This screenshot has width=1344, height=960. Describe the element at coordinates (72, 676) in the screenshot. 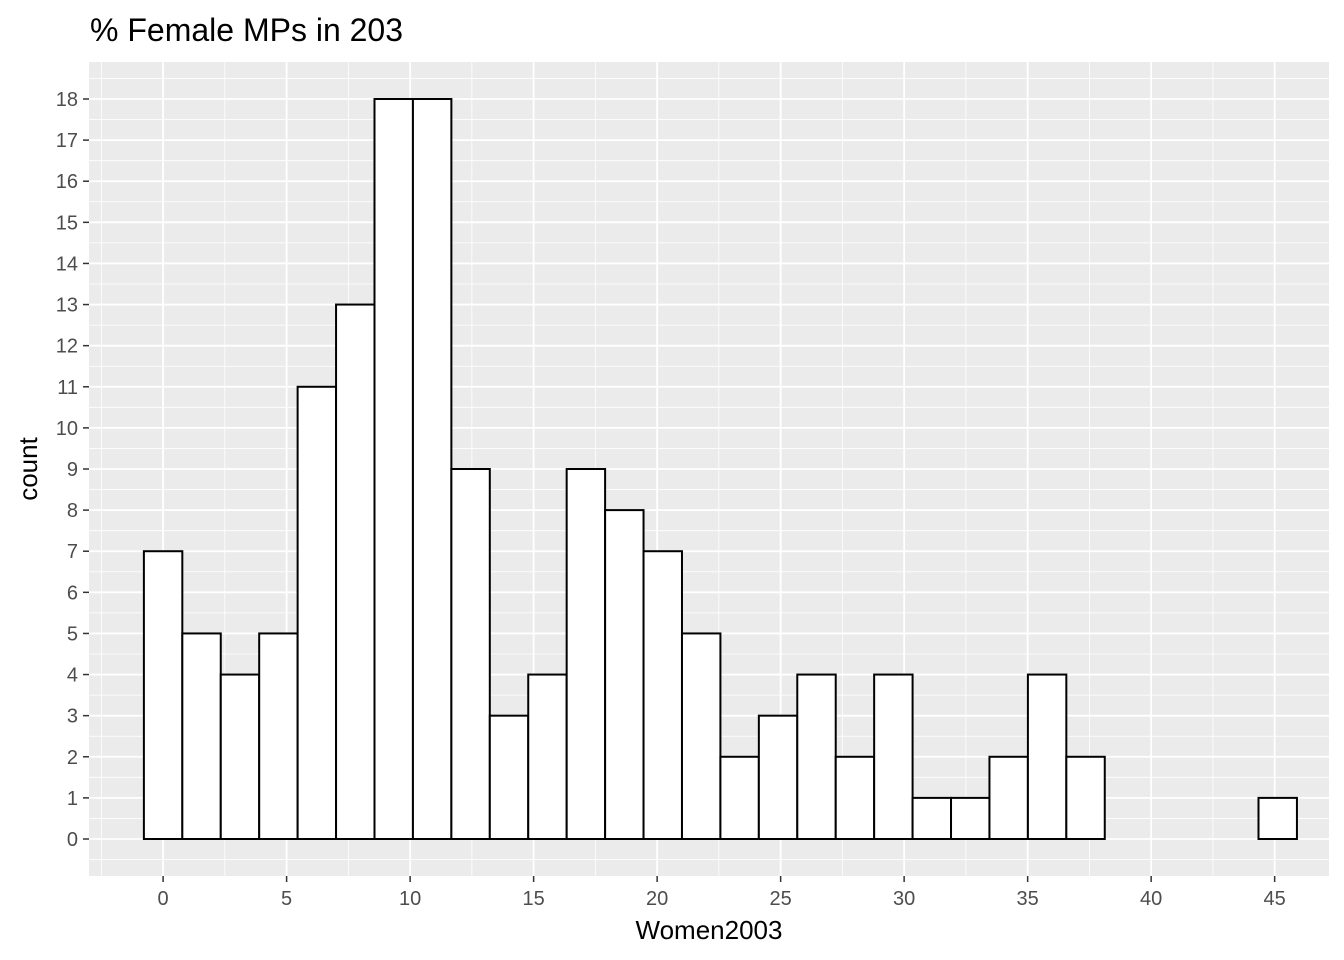

I see `y-tick-label: 4` at that location.